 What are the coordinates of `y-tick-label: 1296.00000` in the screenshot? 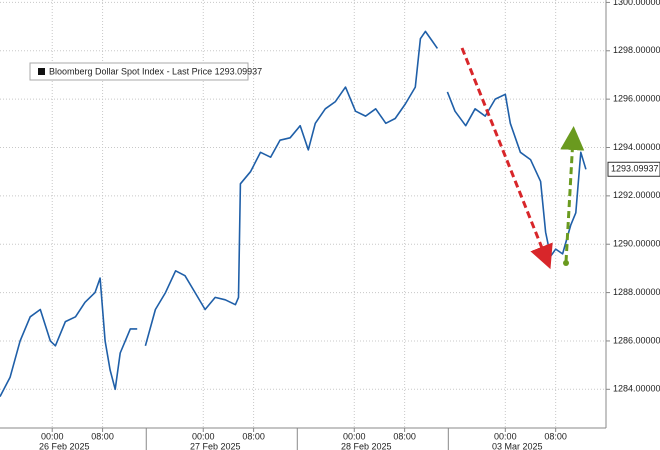 It's located at (636, 99).